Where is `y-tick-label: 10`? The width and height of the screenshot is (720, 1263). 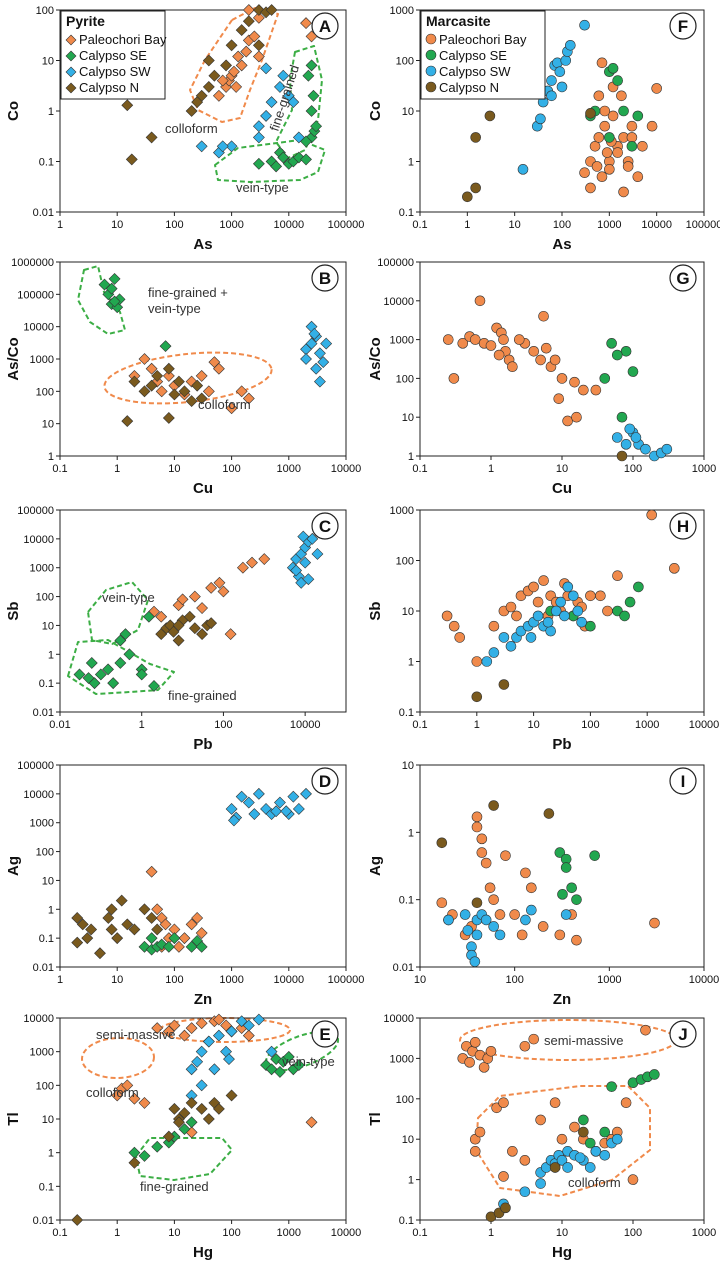 y-tick-label: 10 is located at coordinates (408, 418).